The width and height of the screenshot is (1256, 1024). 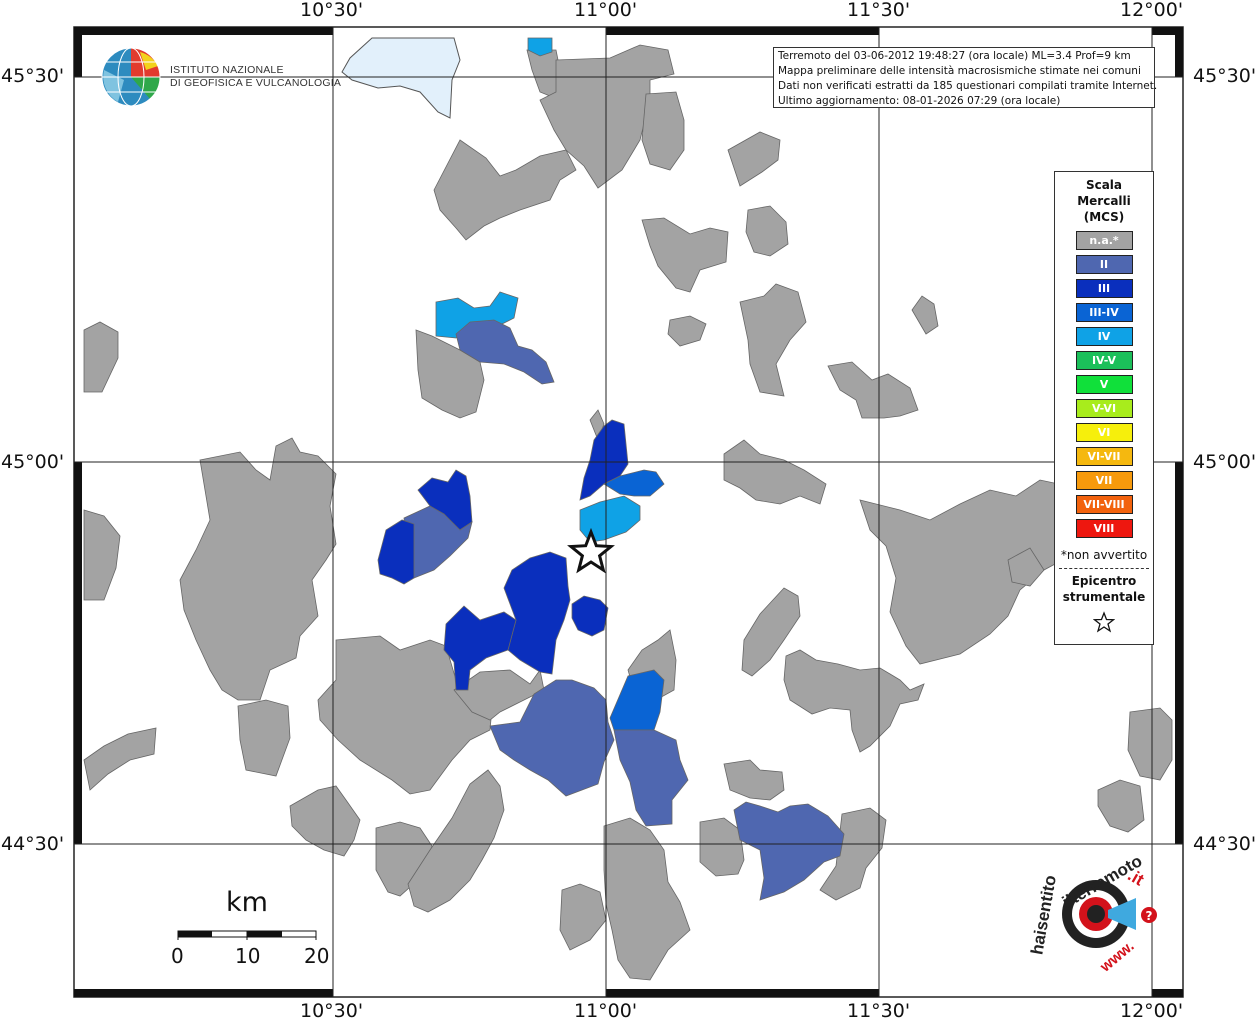 I want to click on legend-epicentre-line-1: Epicentro, so click(x=1104, y=581).